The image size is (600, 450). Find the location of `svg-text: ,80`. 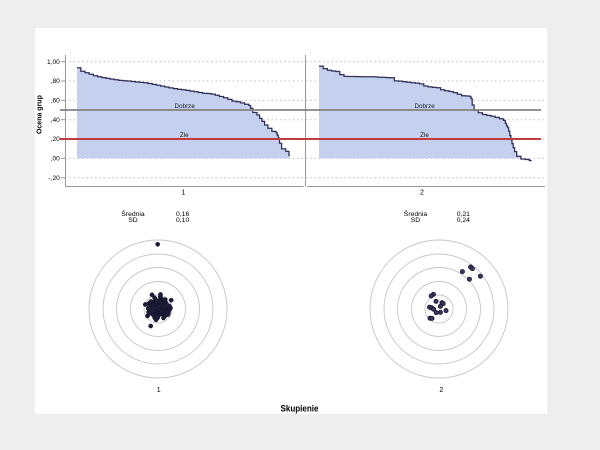

svg-text: ,80 is located at coordinates (55, 81).